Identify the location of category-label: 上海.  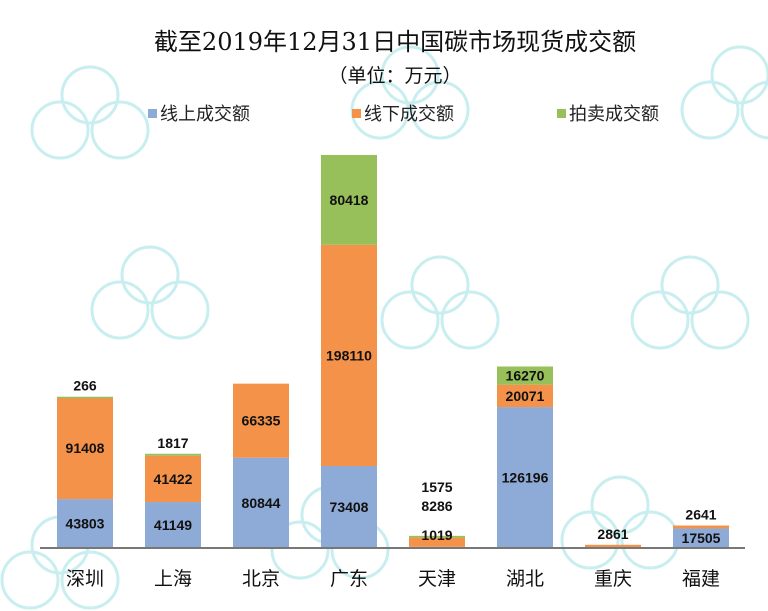
(173, 579).